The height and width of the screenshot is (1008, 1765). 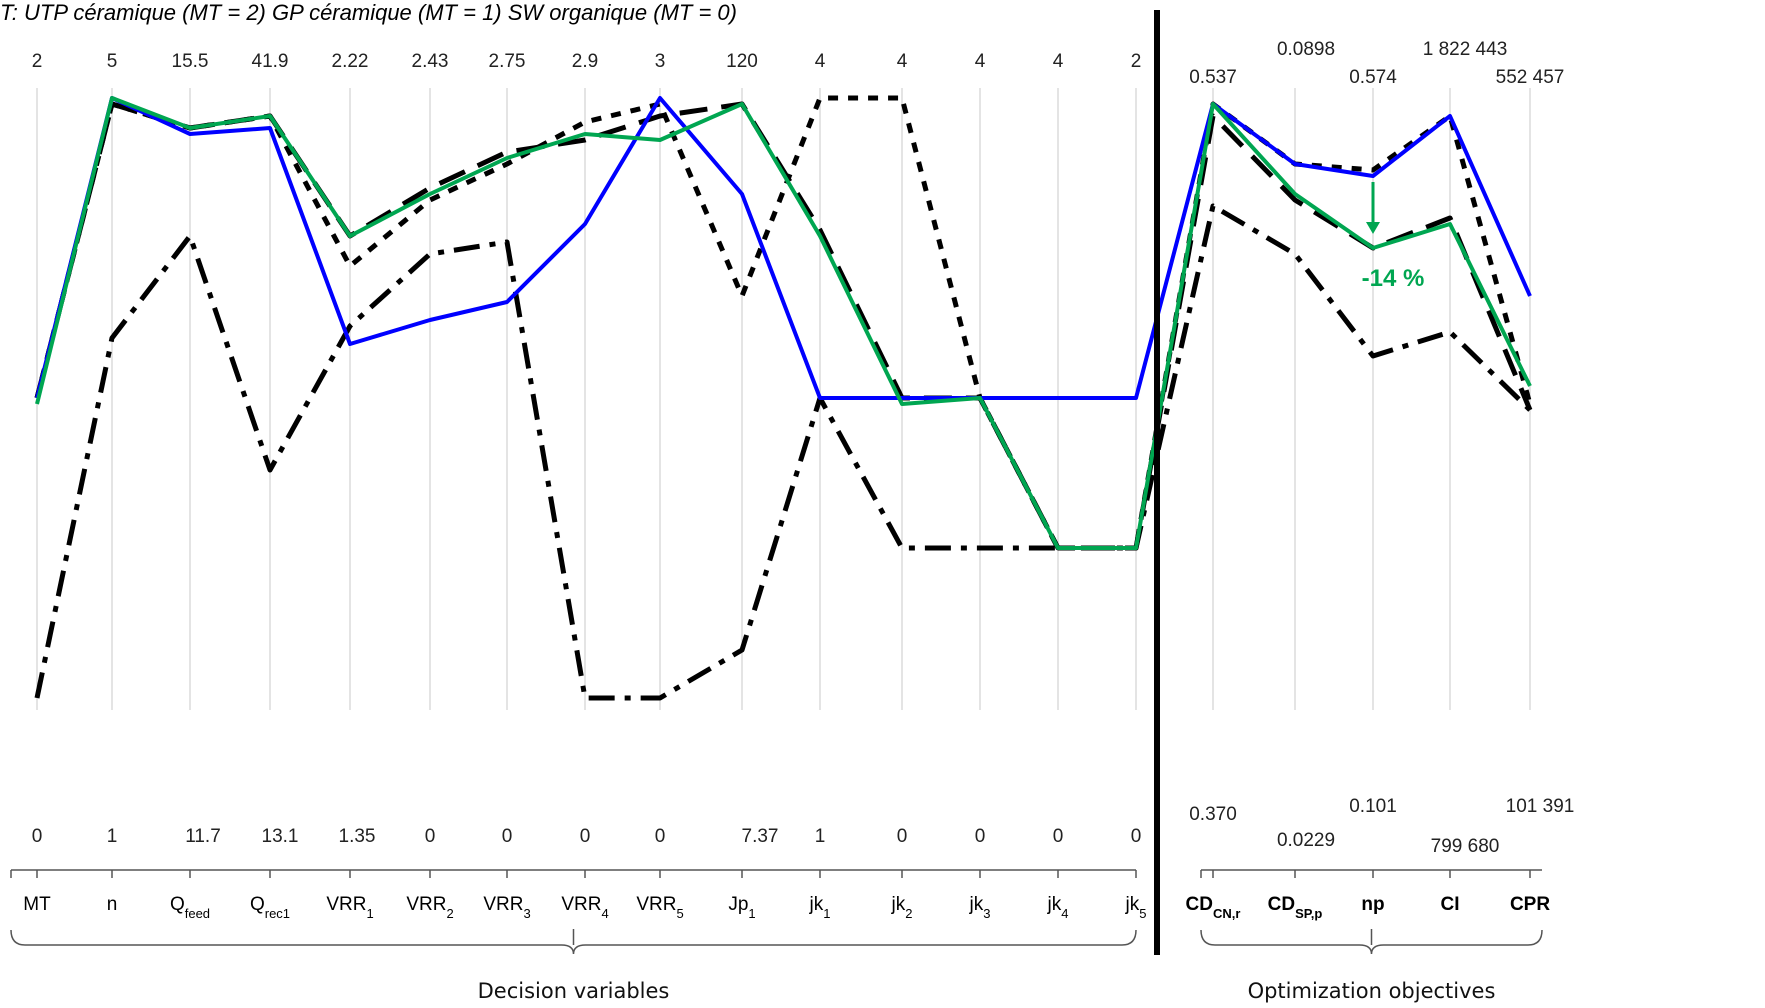 What do you see at coordinates (1058, 61) in the screenshot?
I see `axis-max-label-13: 4` at bounding box center [1058, 61].